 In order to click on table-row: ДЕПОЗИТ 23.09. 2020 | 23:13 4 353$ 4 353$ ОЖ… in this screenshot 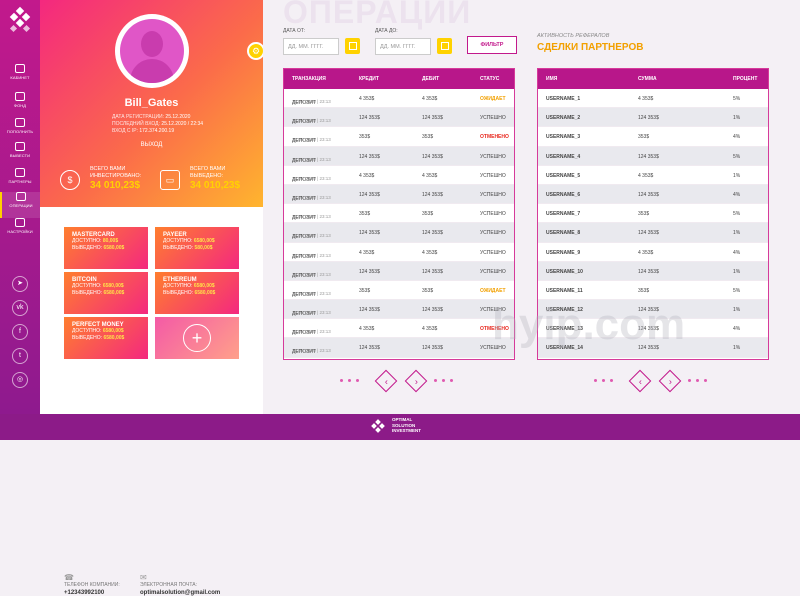, I will do `click(399, 99)`.